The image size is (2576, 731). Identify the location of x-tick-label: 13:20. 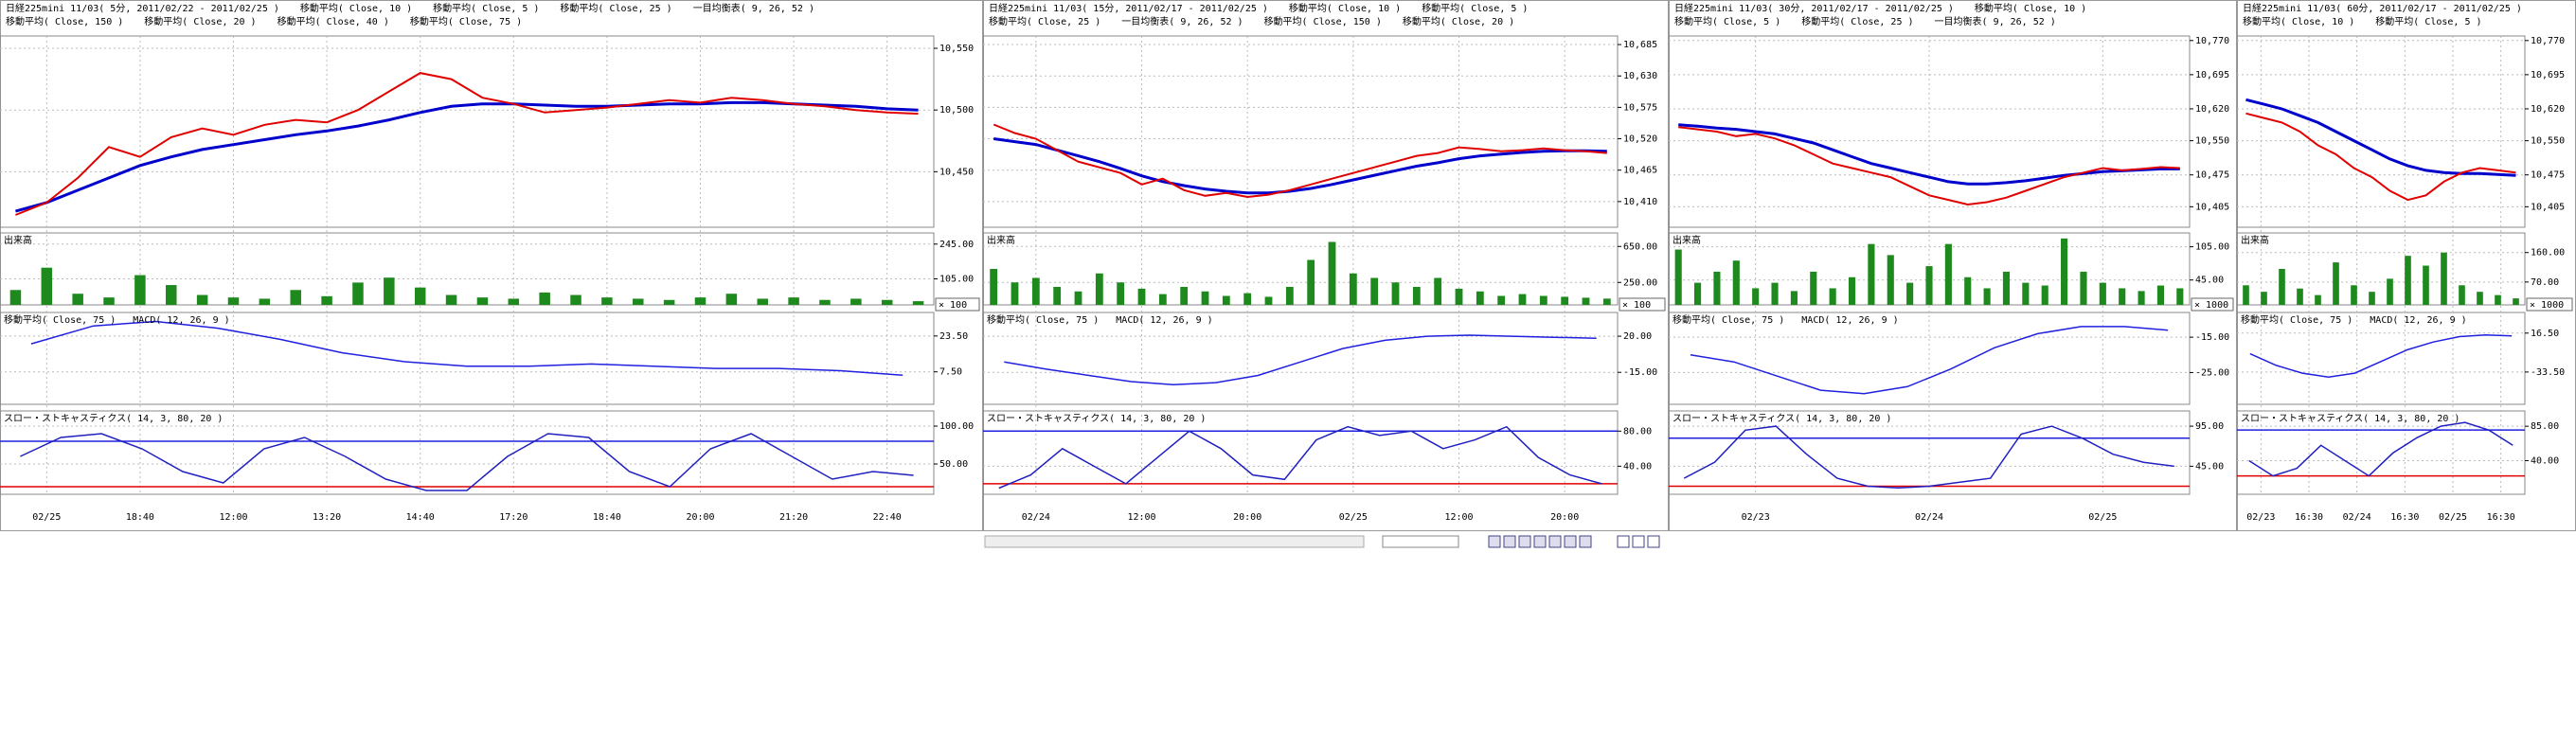
(327, 517).